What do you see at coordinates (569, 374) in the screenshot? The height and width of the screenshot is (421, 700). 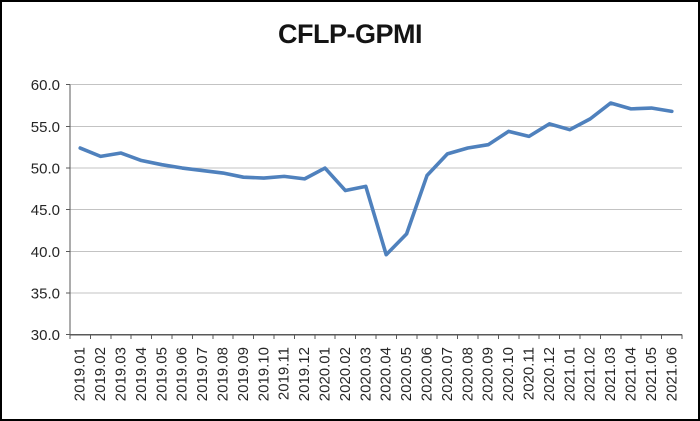 I see `x-tick-label: 2021.01` at bounding box center [569, 374].